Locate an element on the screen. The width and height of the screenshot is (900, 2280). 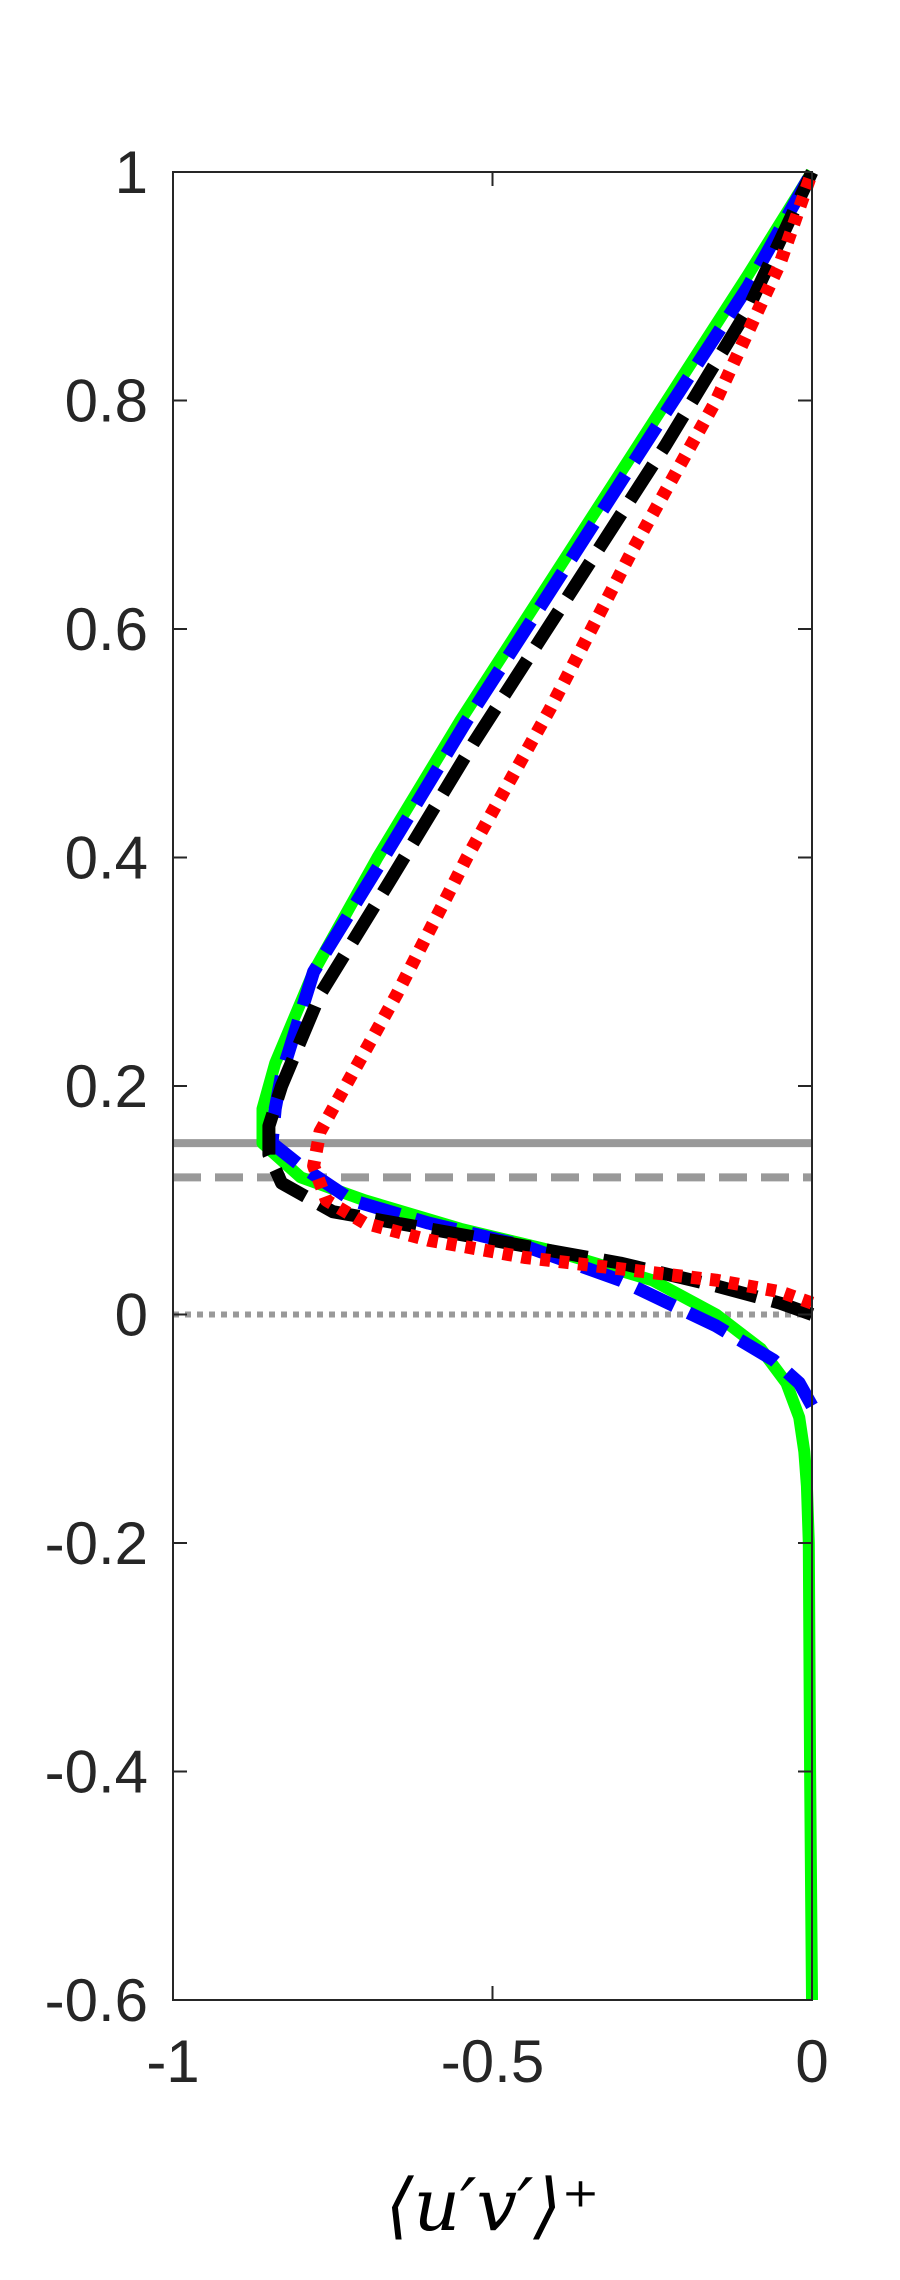
y-tick-label: -0.2 is located at coordinates (96, 1543).